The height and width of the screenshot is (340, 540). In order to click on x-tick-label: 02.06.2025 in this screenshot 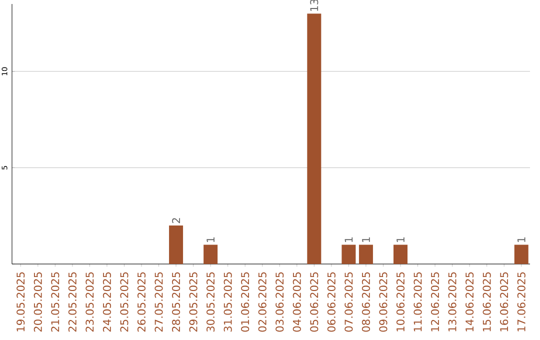, I will do `click(262, 302)`.